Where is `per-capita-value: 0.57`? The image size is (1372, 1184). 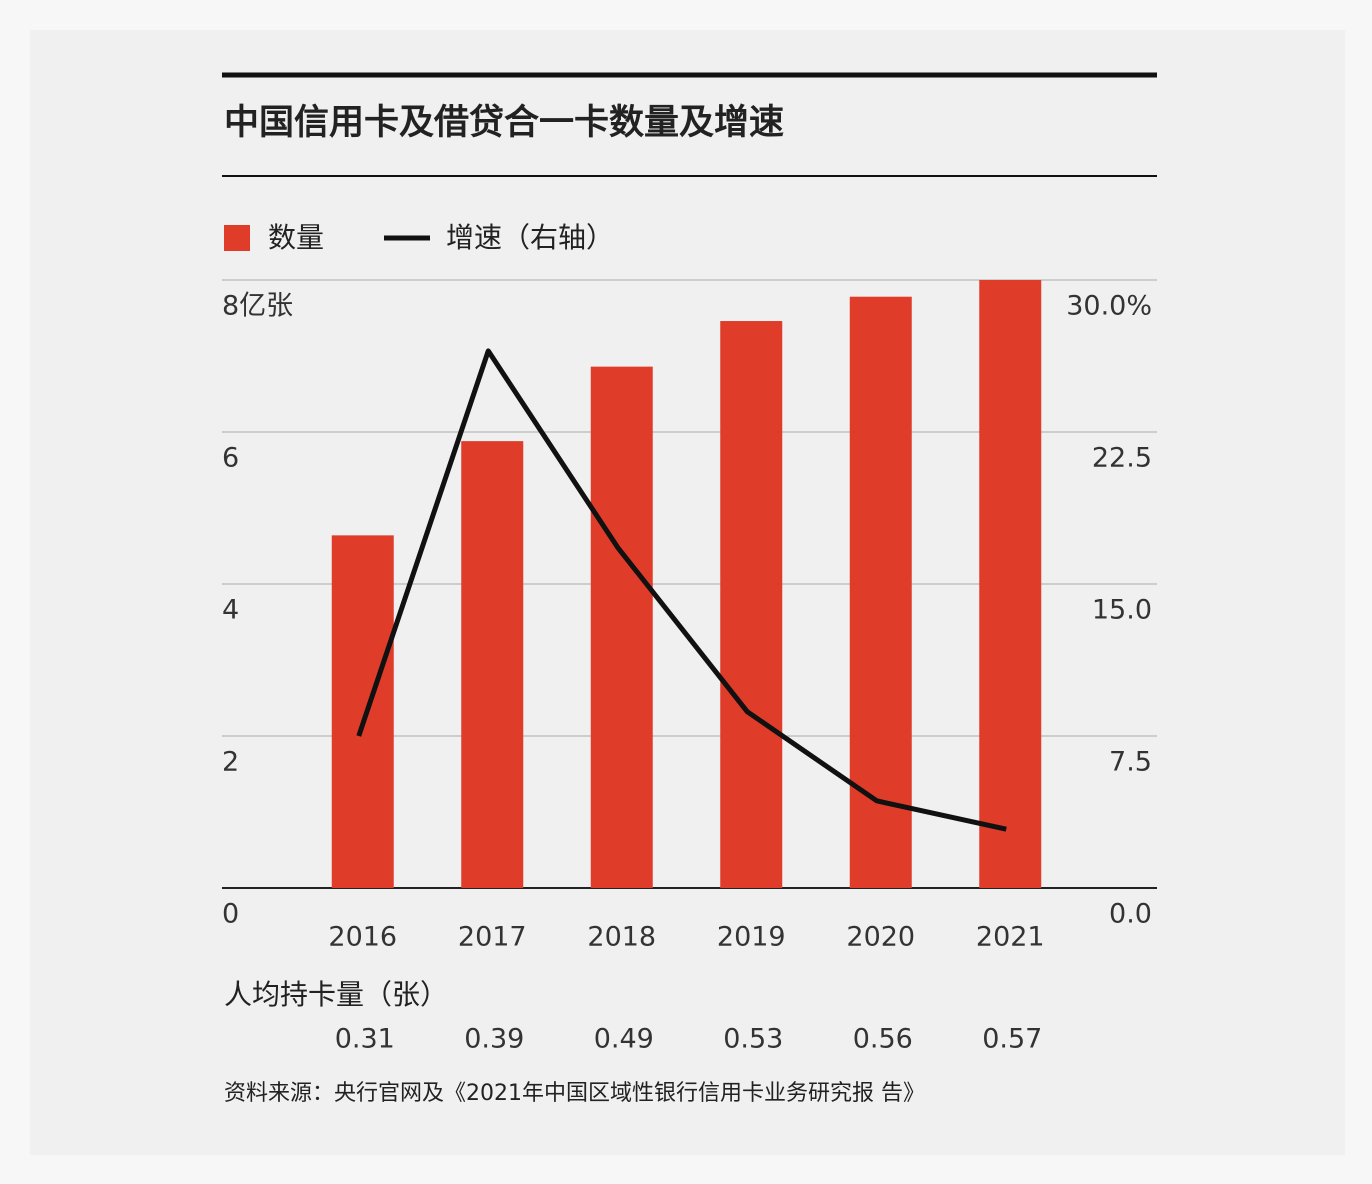
per-capita-value: 0.57 is located at coordinates (1012, 1039).